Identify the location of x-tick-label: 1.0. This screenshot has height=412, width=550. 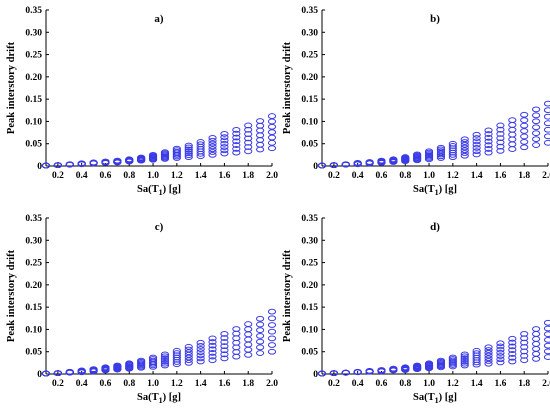
(429, 176).